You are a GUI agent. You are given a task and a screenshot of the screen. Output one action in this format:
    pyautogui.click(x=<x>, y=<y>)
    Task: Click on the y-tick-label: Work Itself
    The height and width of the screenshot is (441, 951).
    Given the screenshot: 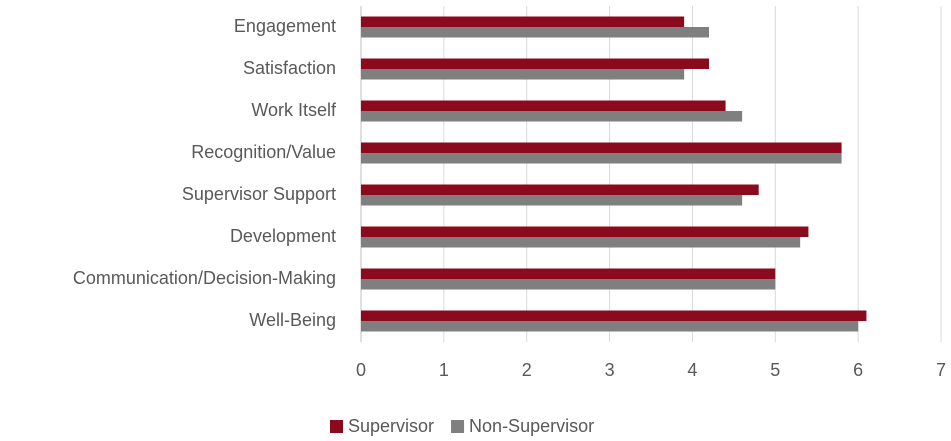 What is the action you would take?
    pyautogui.click(x=294, y=110)
    